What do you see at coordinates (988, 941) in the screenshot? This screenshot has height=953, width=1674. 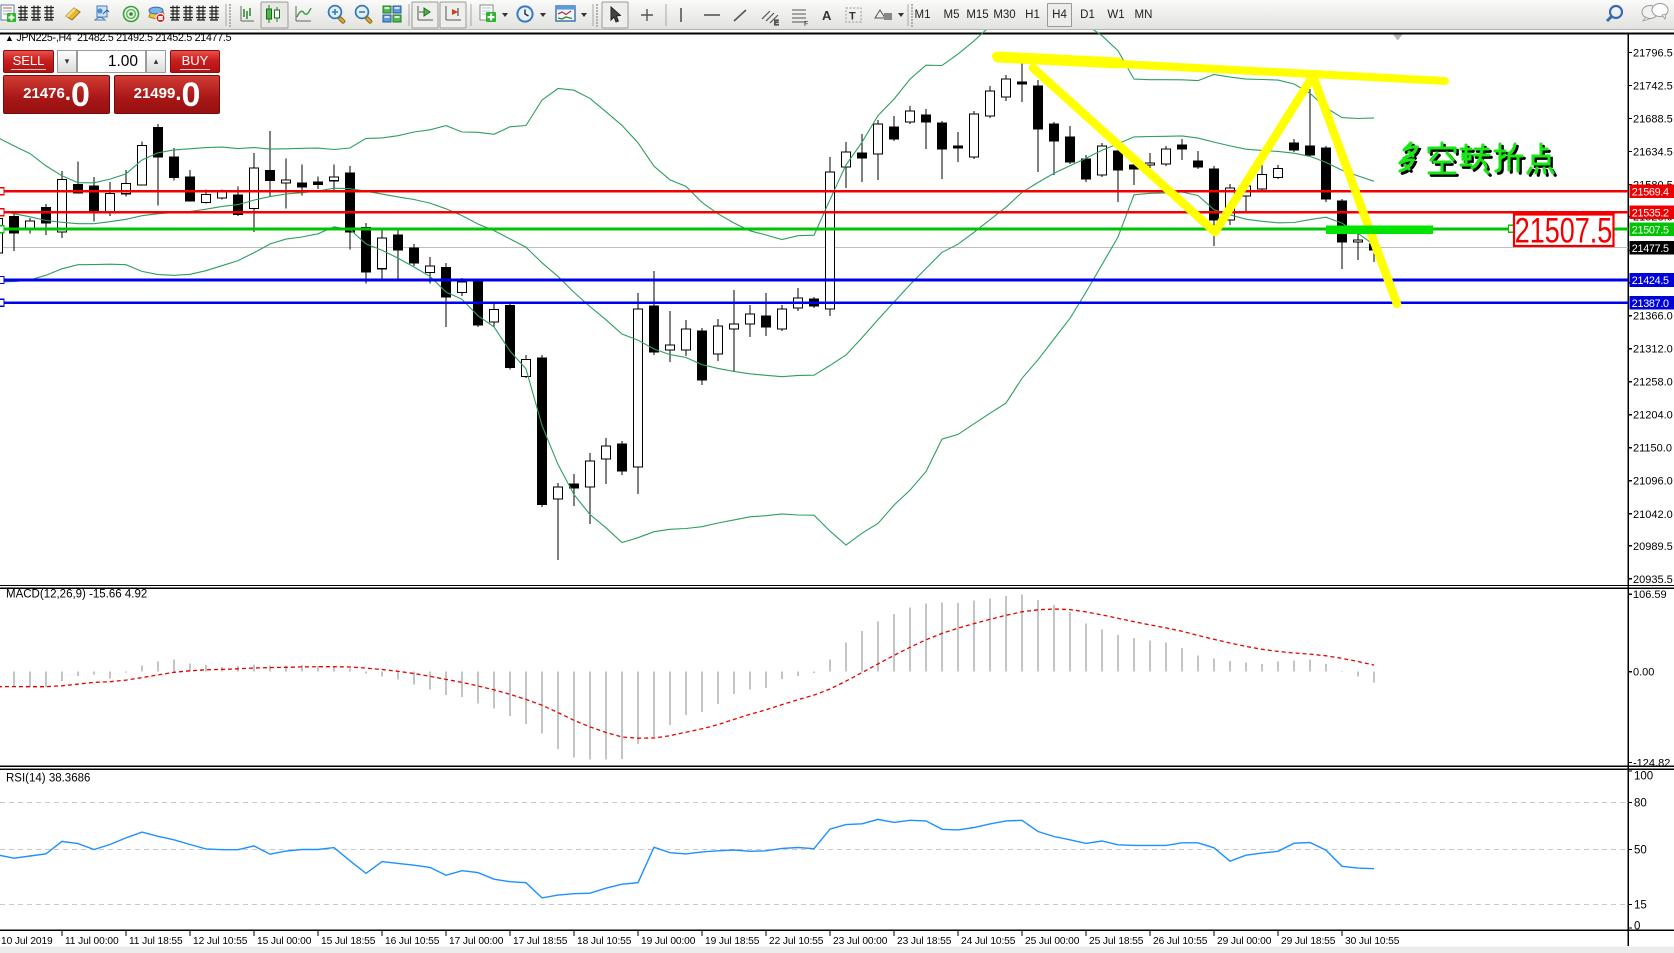 I see `svg-text: 24 Jul 10:55` at bounding box center [988, 941].